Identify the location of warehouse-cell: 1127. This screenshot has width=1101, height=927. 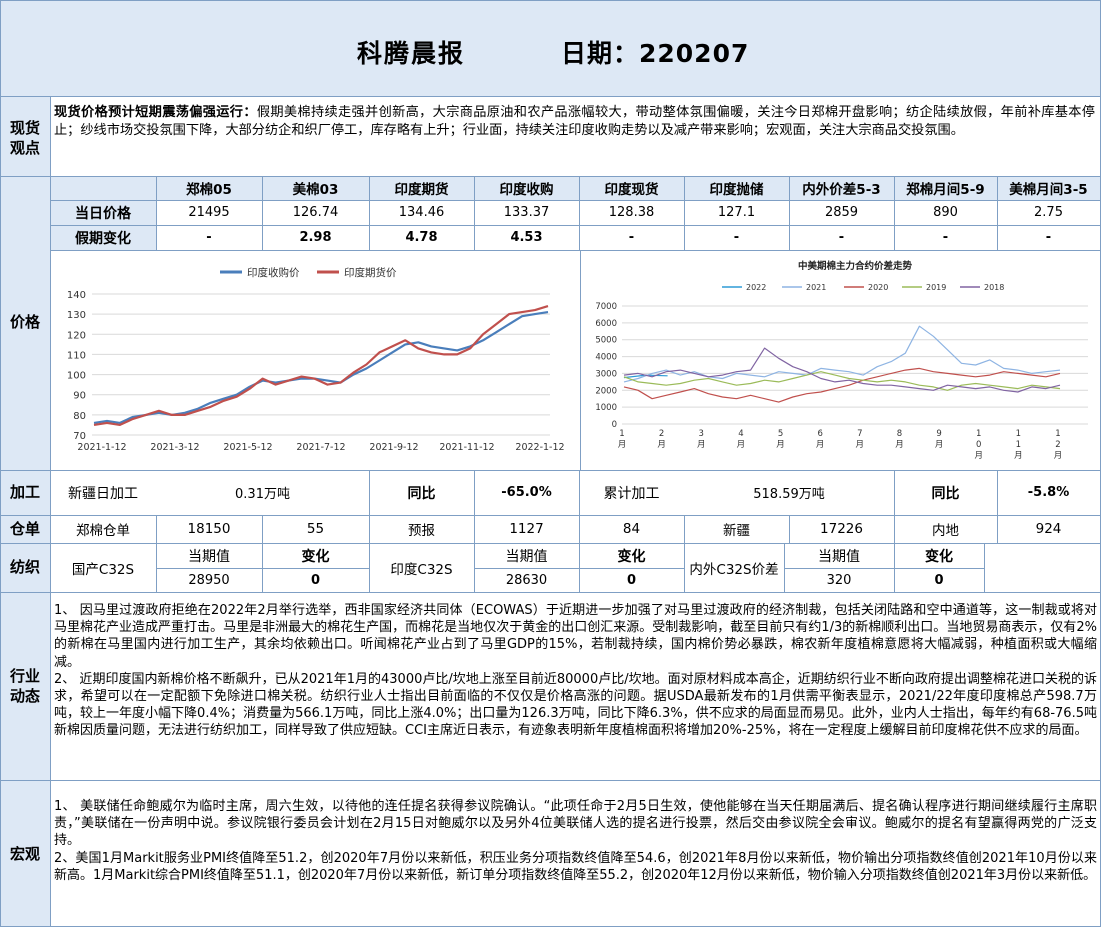
(526, 529).